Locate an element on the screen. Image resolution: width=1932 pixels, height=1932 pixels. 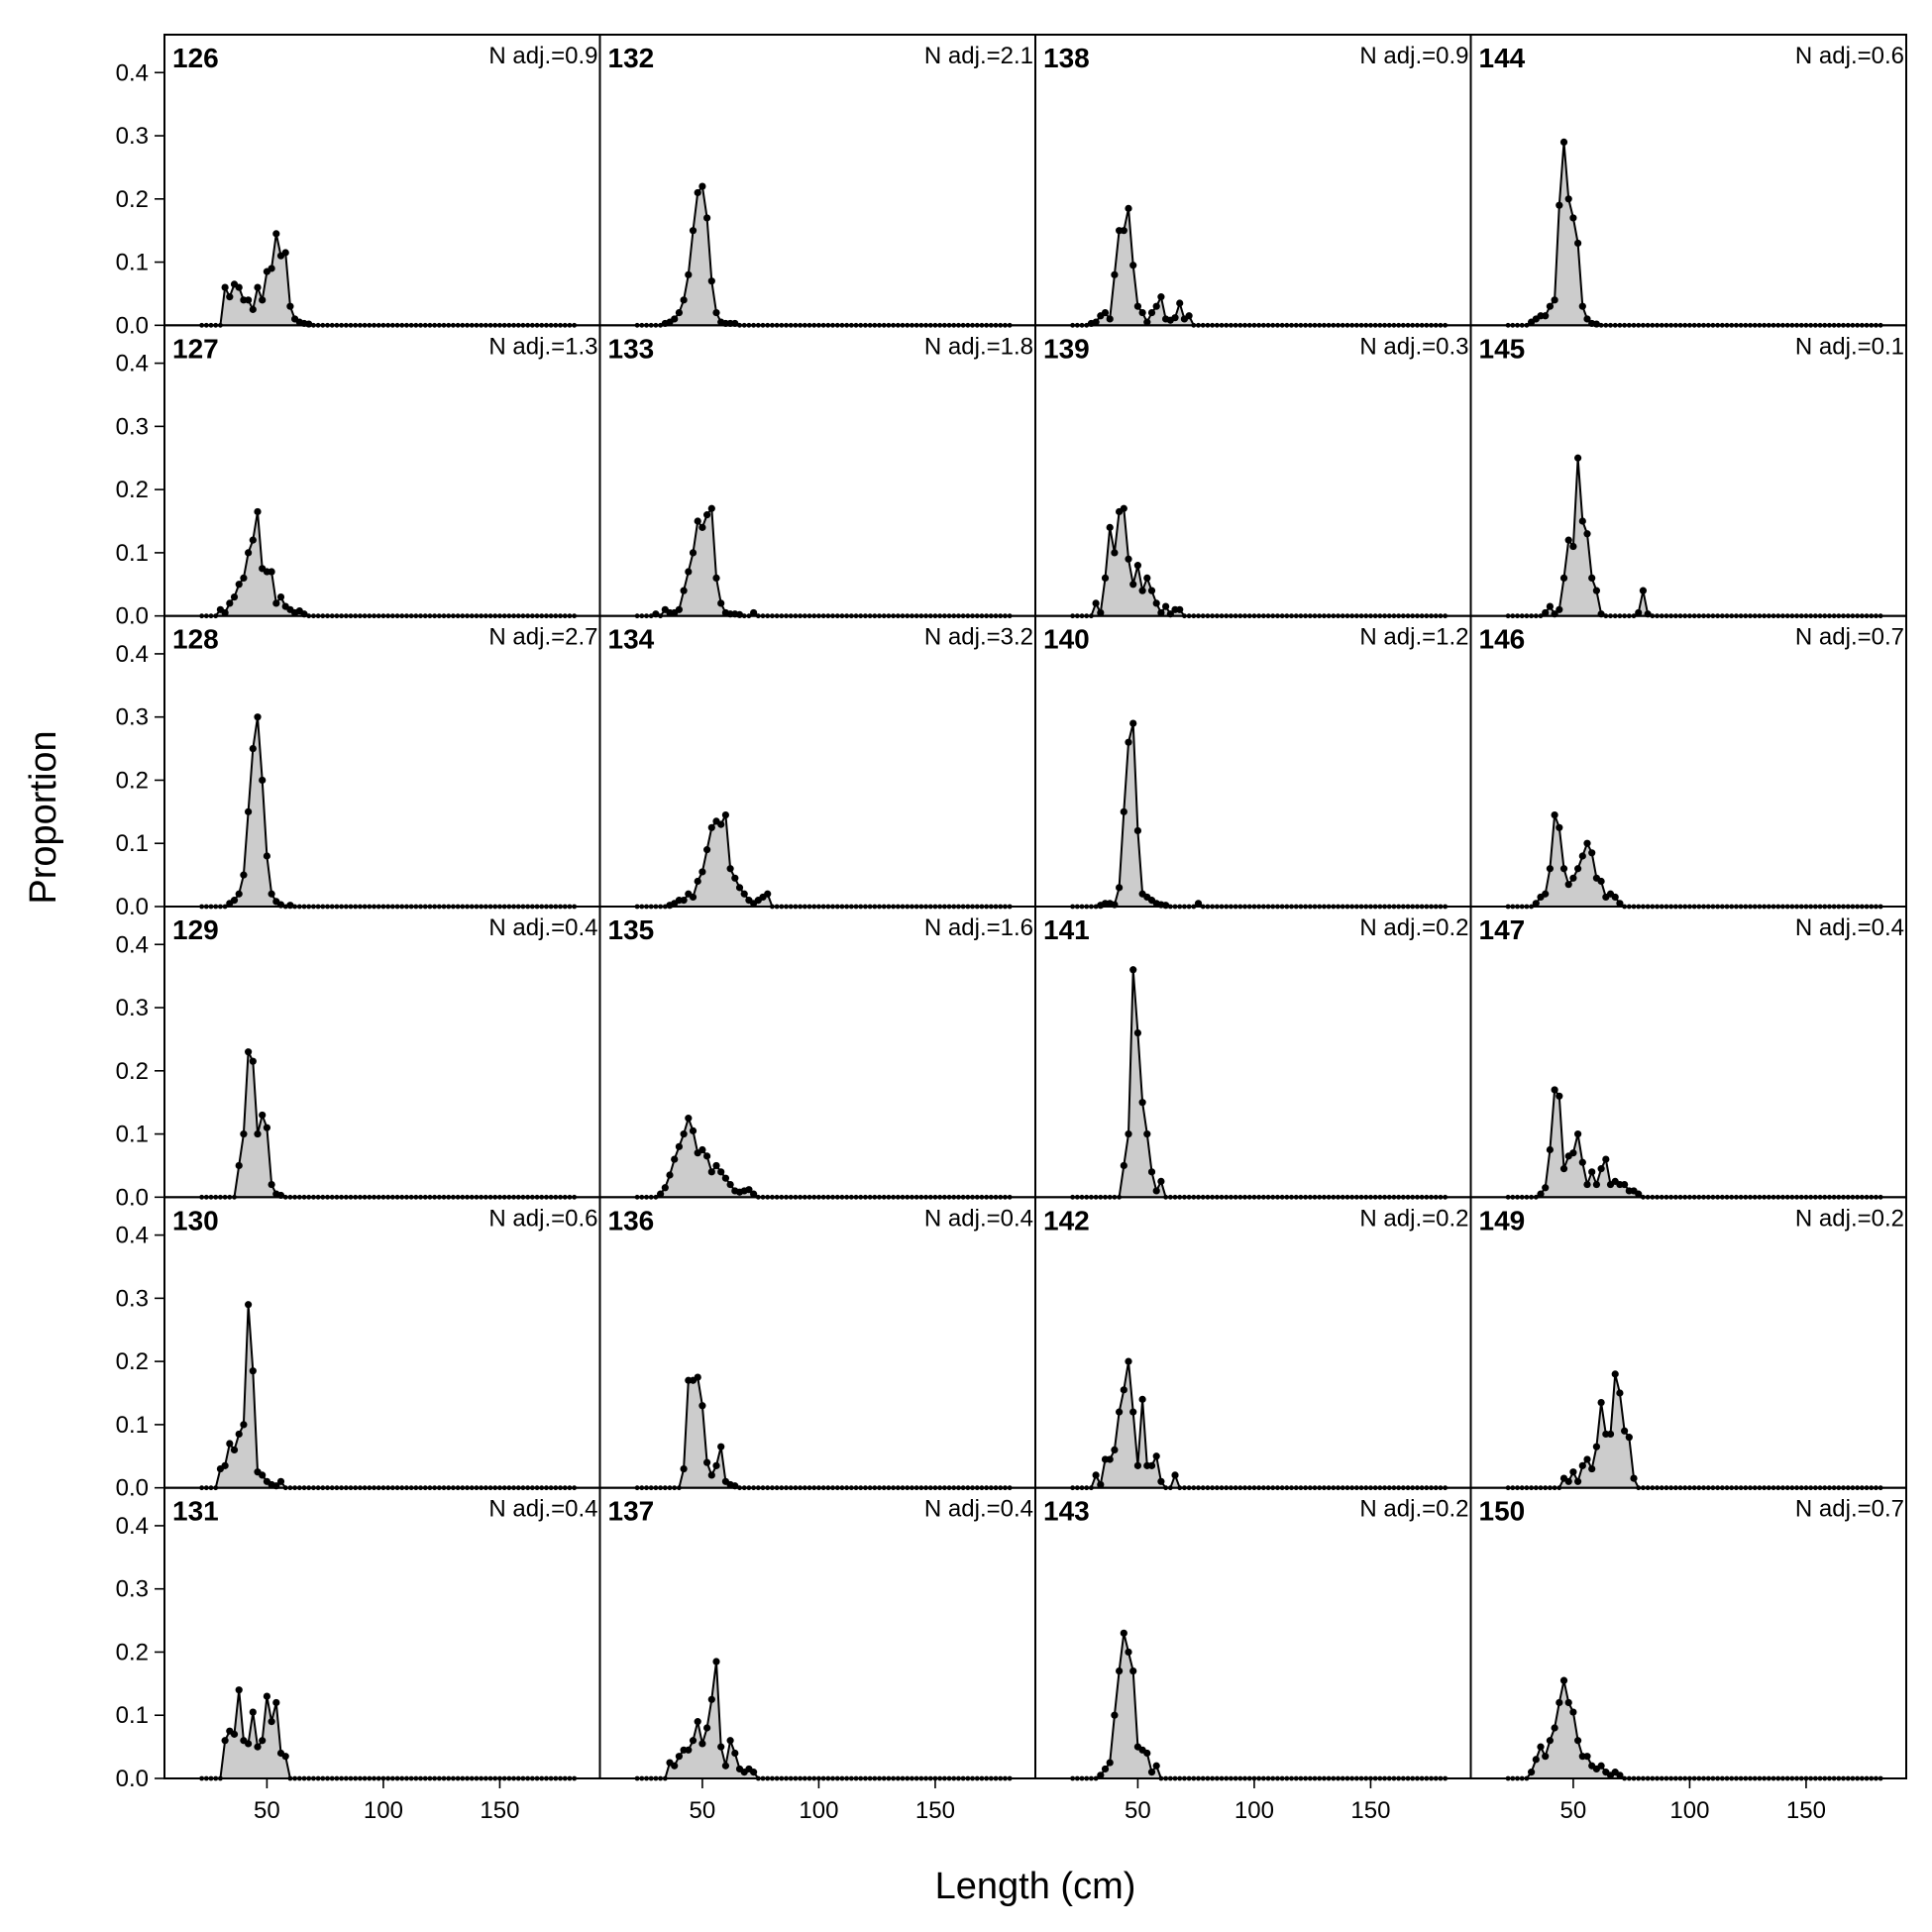
panel-127-frame is located at coordinates (382, 470).